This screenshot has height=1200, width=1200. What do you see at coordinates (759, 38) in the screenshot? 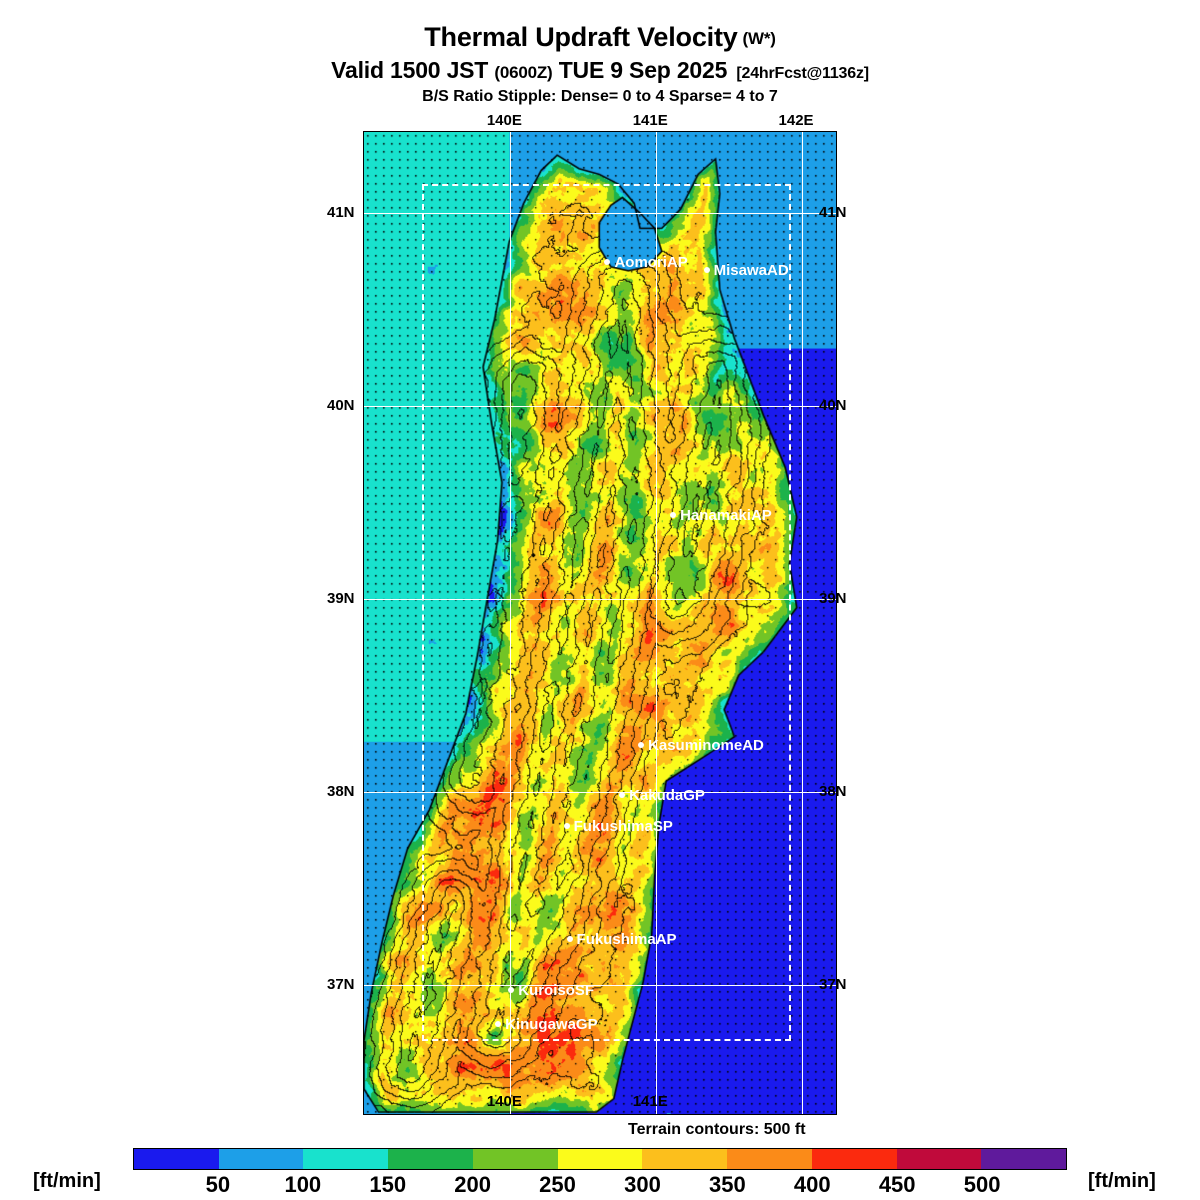
I see `title-variable: (W*)` at bounding box center [759, 38].